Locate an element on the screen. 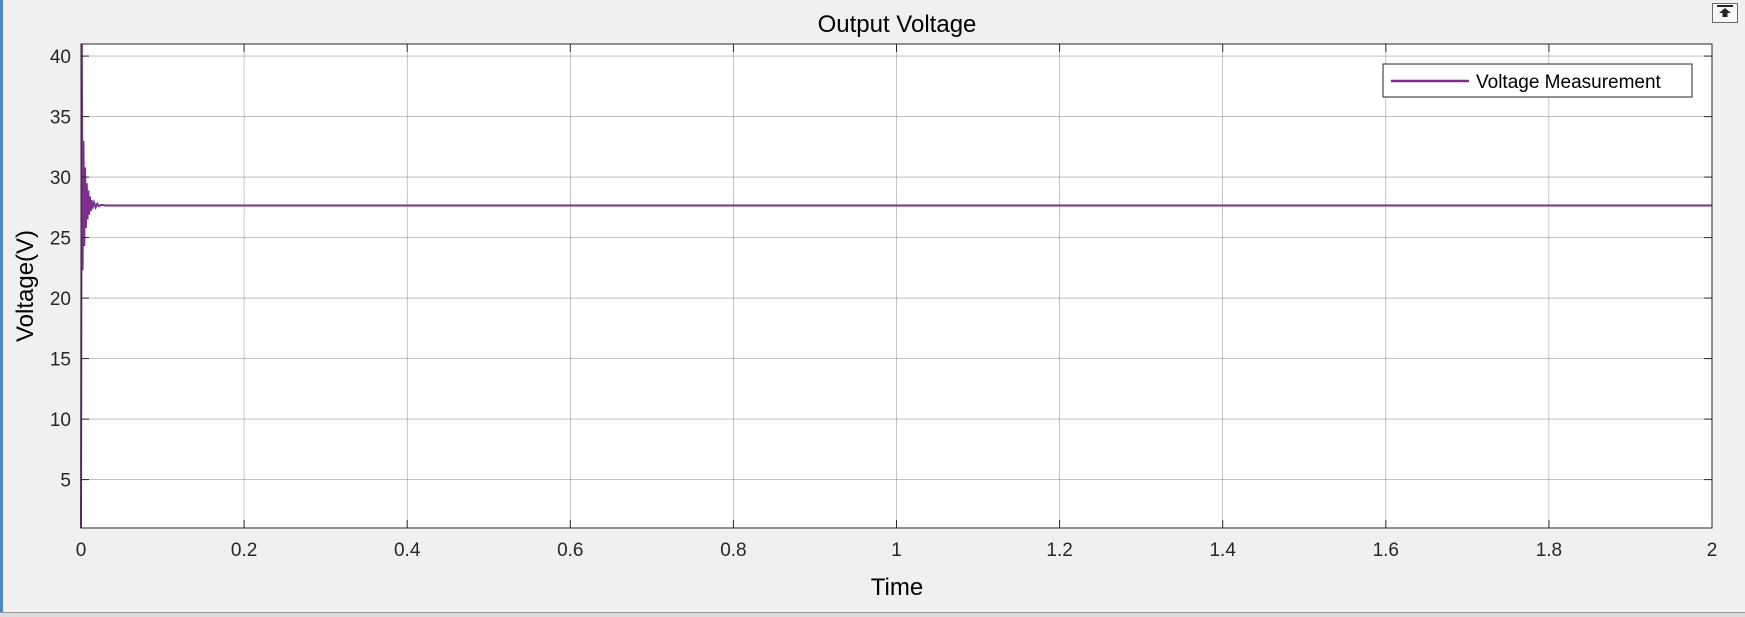 The width and height of the screenshot is (1745, 617). legend-label-voltage-measurement: Voltage Measurement is located at coordinates (1569, 82).